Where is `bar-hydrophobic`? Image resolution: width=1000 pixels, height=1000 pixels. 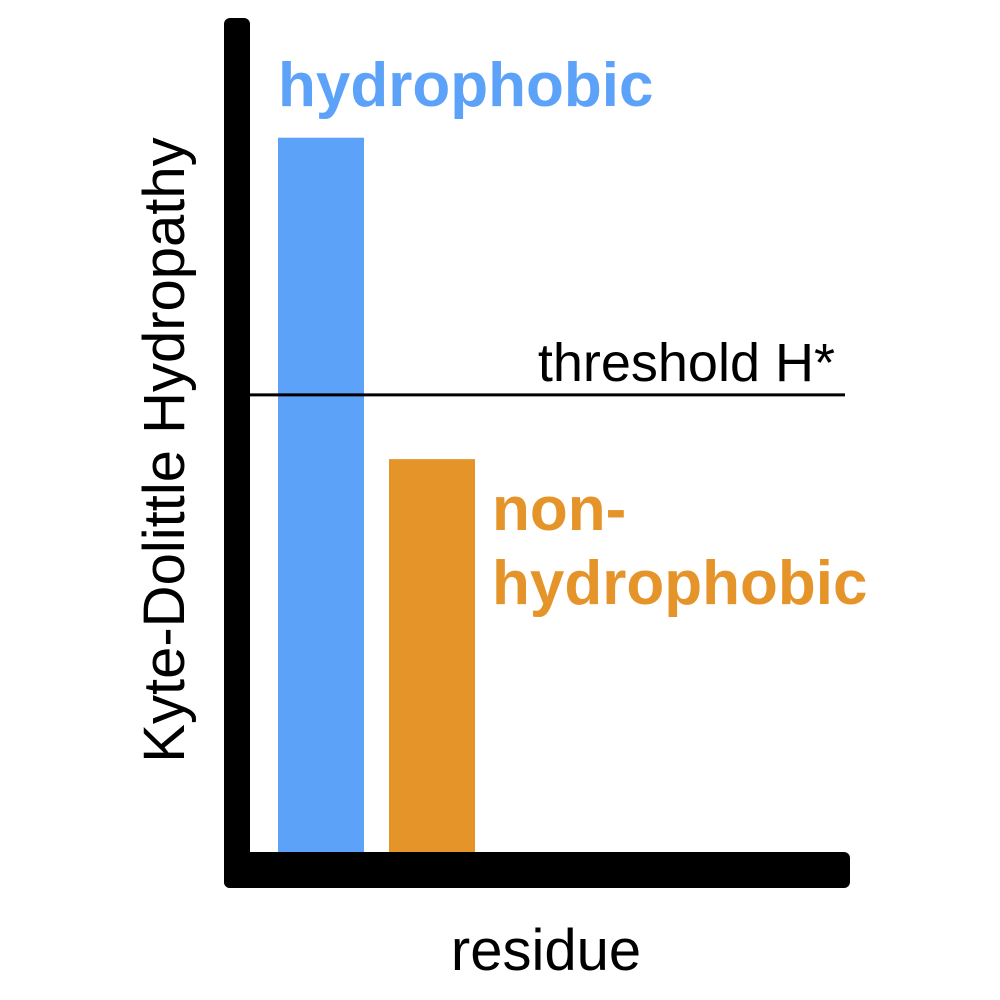 bar-hydrophobic is located at coordinates (321, 494).